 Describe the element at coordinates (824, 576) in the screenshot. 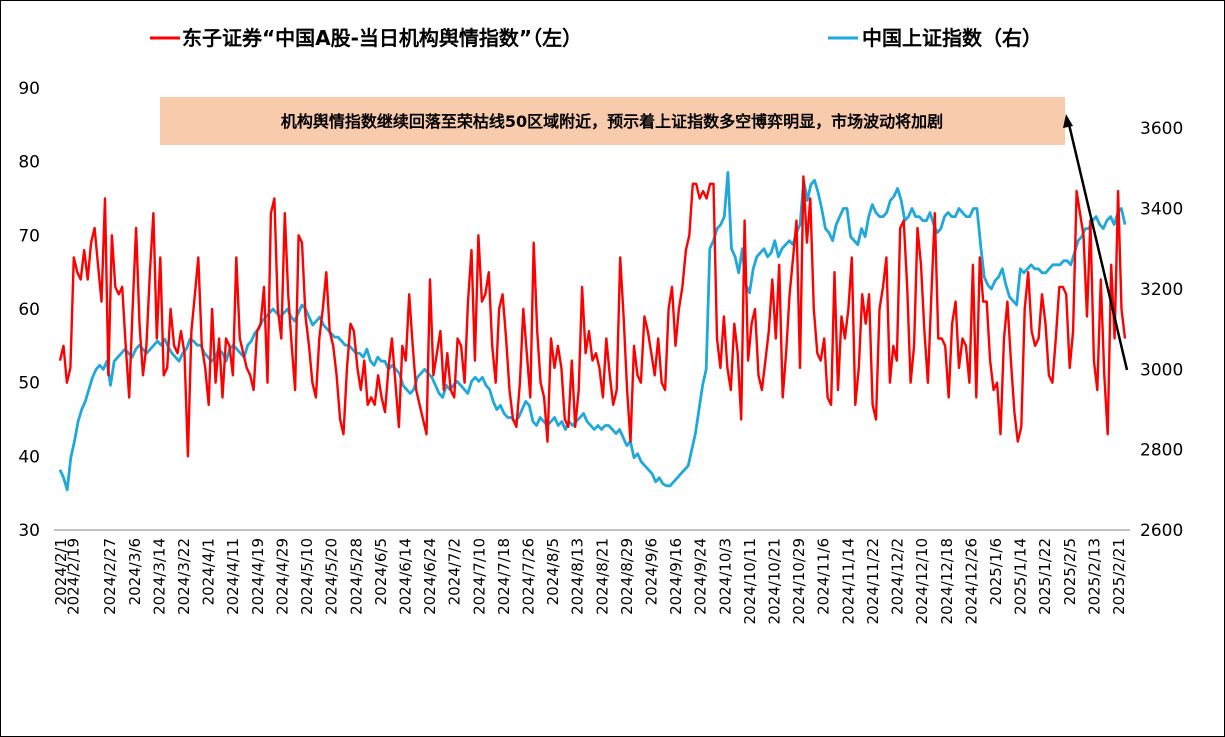

I see `x-tick-label: 2024/11/6` at that location.